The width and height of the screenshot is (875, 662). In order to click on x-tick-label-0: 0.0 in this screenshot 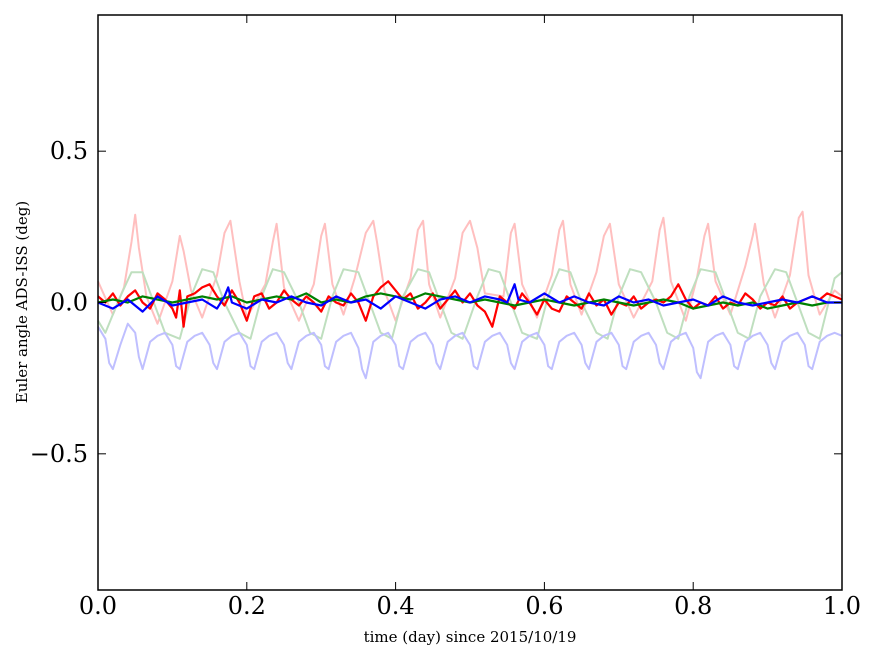, I will do `click(98, 606)`.